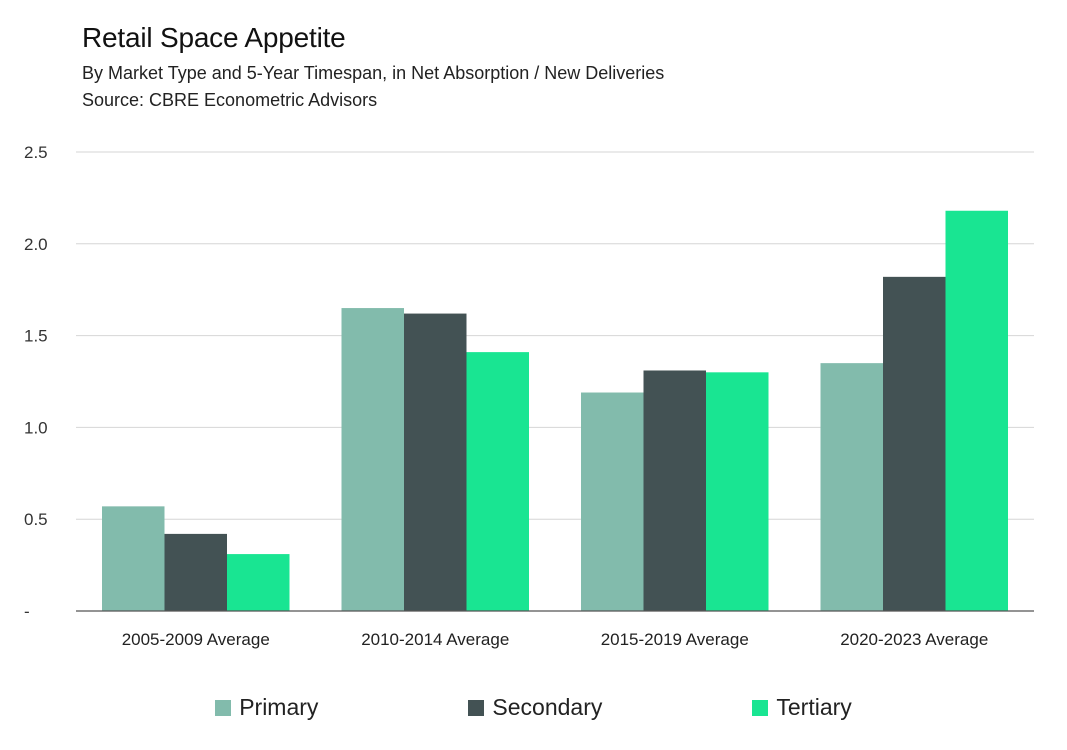 The height and width of the screenshot is (750, 1067). I want to click on chart-source: Source: CBRE Econometric Advisors, so click(230, 100).